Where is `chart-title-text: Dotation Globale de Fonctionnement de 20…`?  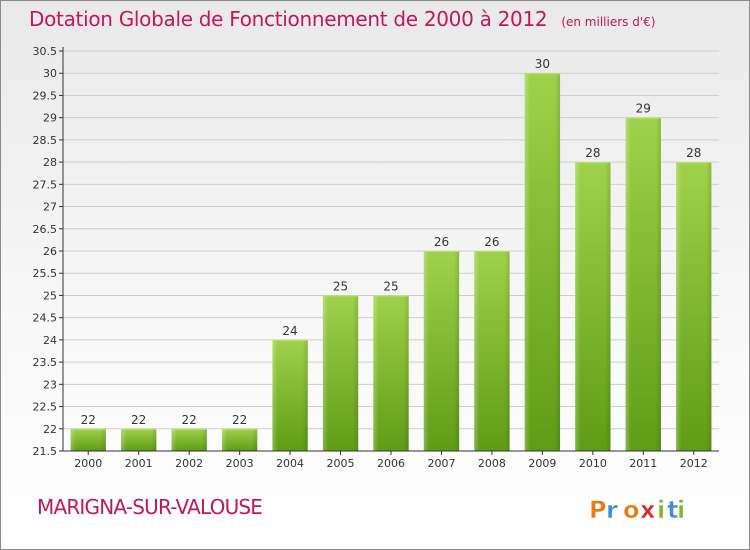 chart-title-text: Dotation Globale de Fonctionnement de 20… is located at coordinates (288, 19).